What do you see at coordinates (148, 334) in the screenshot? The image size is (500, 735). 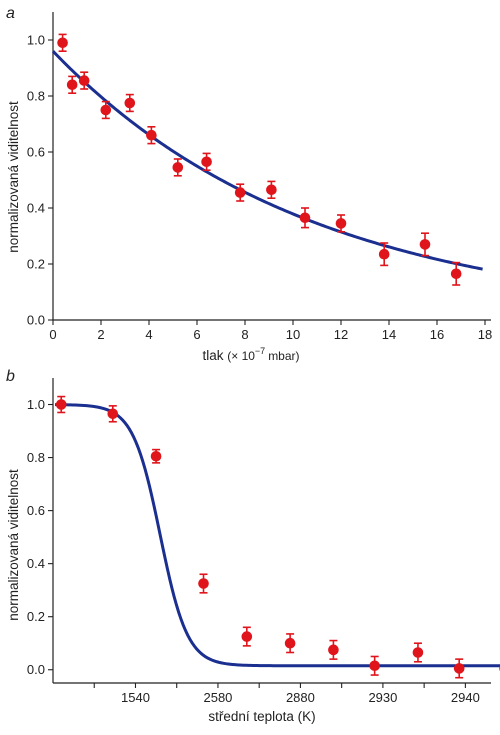 I see `a-x-tick-label: 4` at bounding box center [148, 334].